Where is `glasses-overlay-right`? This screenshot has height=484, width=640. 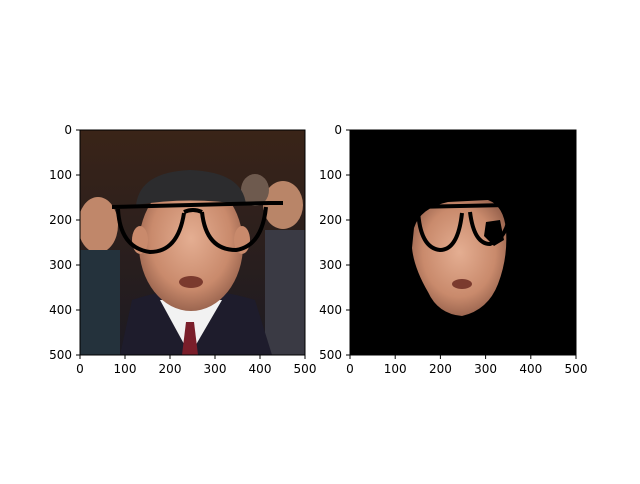 glasses-overlay-right is located at coordinates (461, 228).